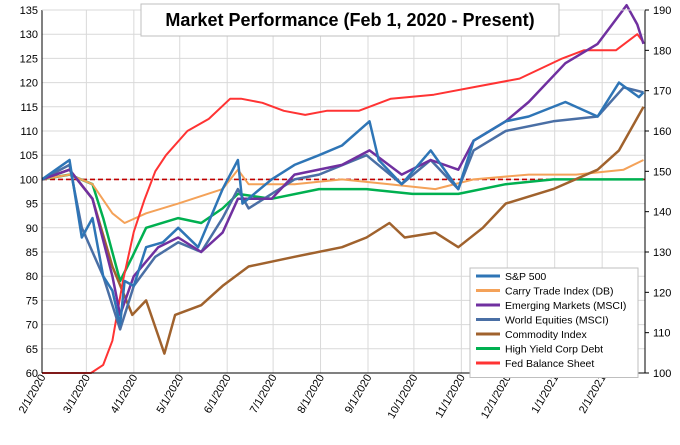 This screenshot has width=680, height=445. Describe the element at coordinates (32, 229) in the screenshot. I see `y-left-tick-label: 90` at that location.